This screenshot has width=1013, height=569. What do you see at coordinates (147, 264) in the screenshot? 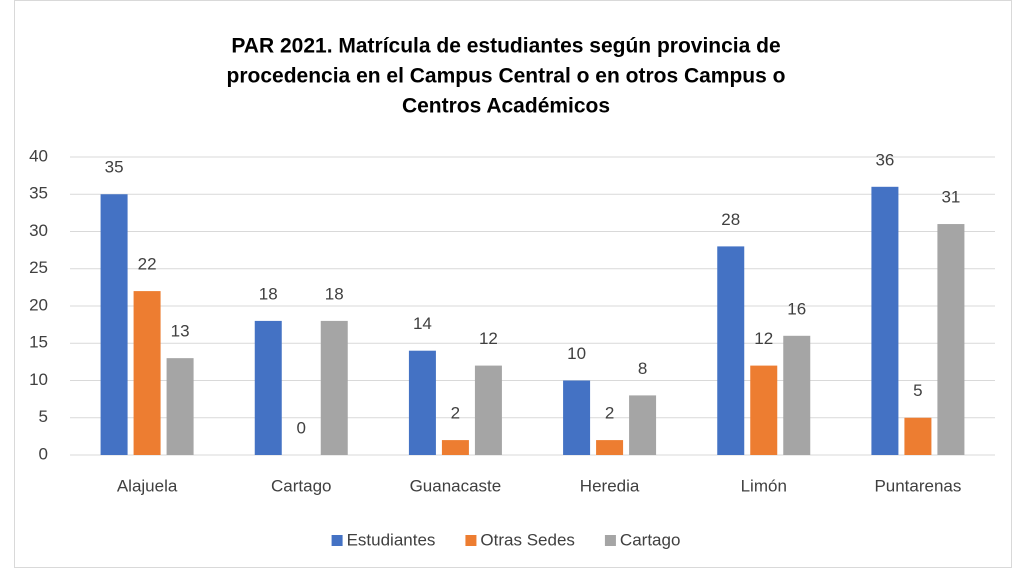
I see `data-label: 22` at bounding box center [147, 264].